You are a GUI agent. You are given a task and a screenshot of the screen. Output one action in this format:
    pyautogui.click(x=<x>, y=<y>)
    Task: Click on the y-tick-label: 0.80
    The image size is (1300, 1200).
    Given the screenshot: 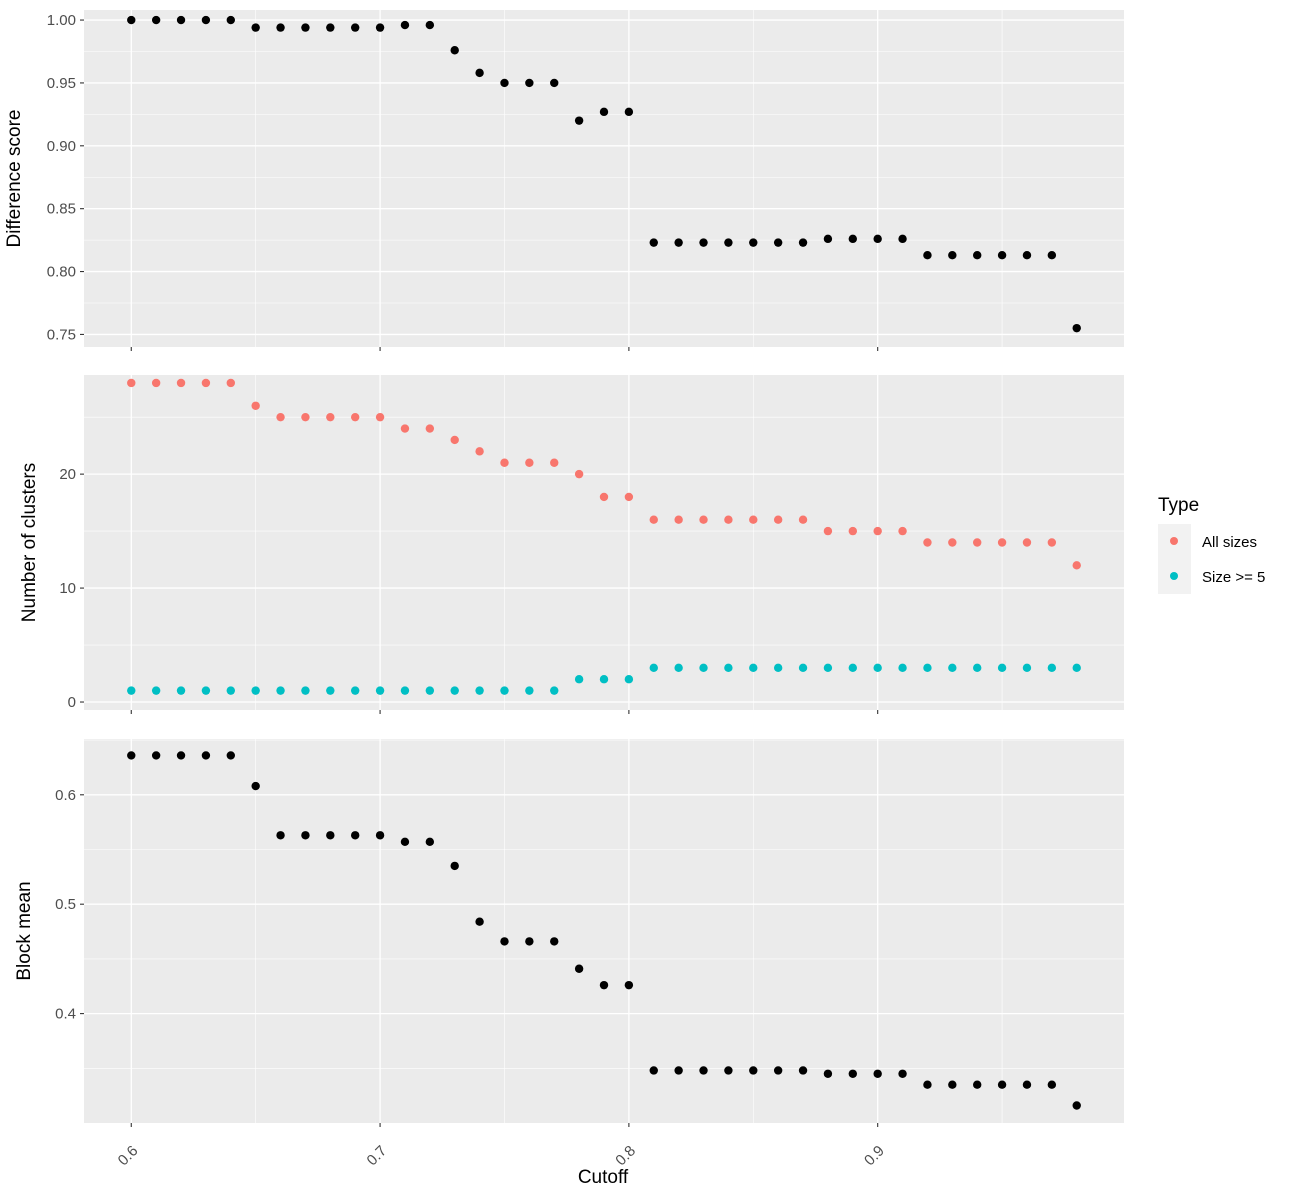 What is the action you would take?
    pyautogui.click(x=61, y=272)
    